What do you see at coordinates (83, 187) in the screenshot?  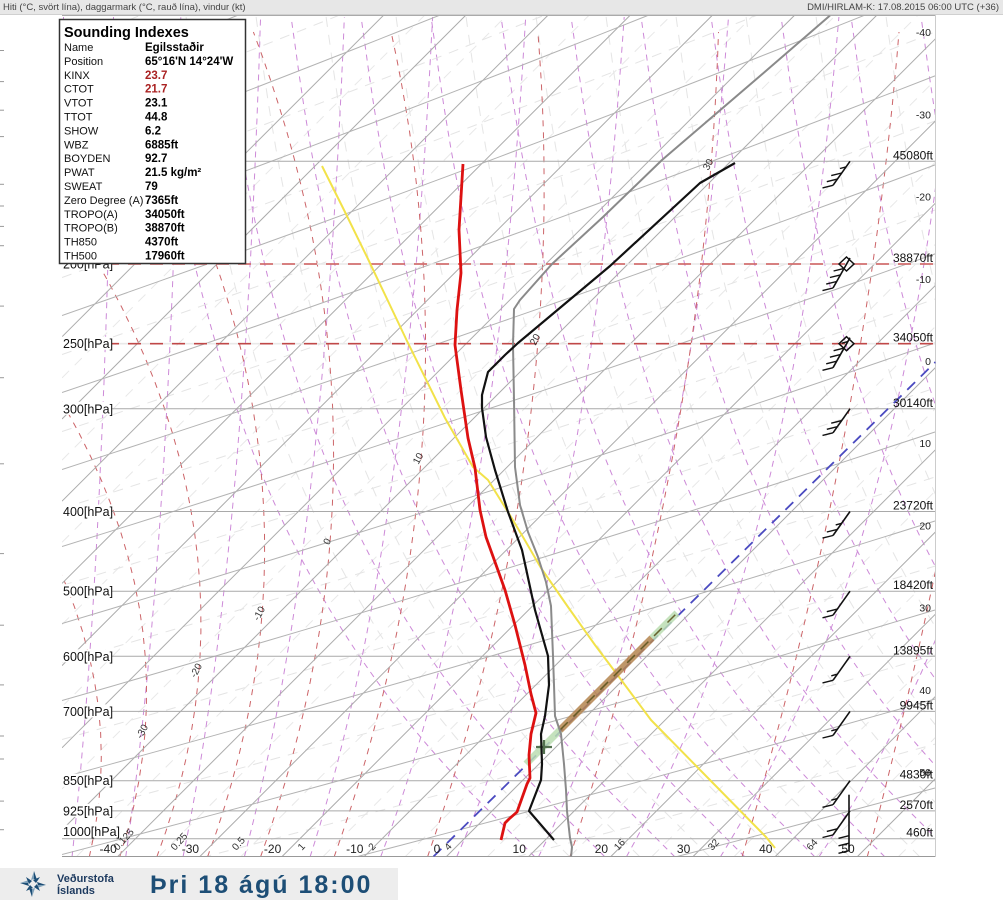 I see `svg-text: SWEAT` at bounding box center [83, 187].